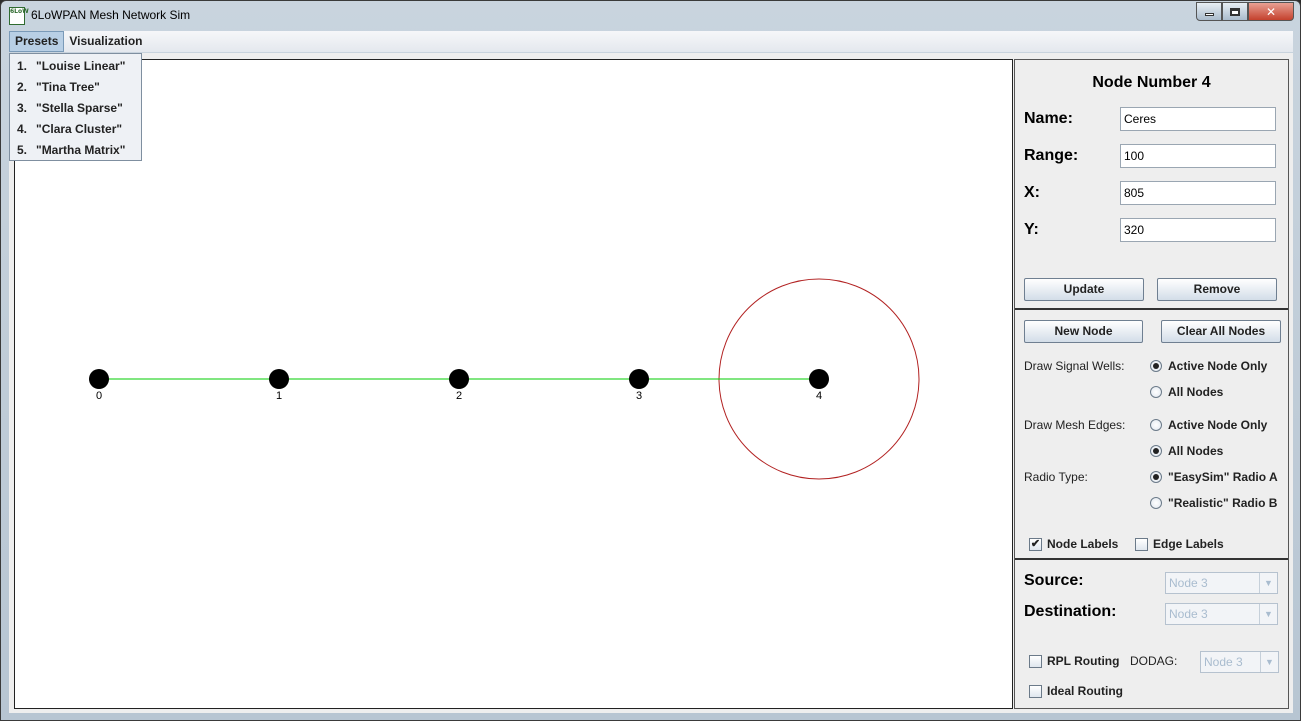 The height and width of the screenshot is (721, 1301). I want to click on preset-label: "Stella Sparse", so click(79, 108).